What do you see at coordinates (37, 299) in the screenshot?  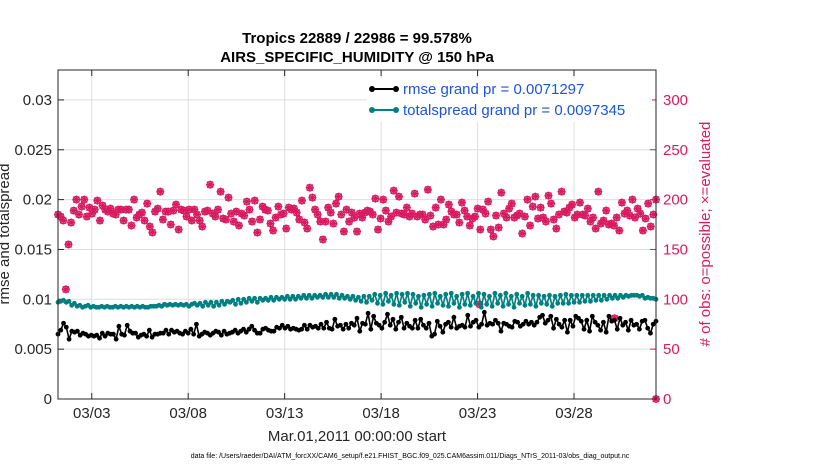 I see `y-tick-label-left: 0.01` at bounding box center [37, 299].